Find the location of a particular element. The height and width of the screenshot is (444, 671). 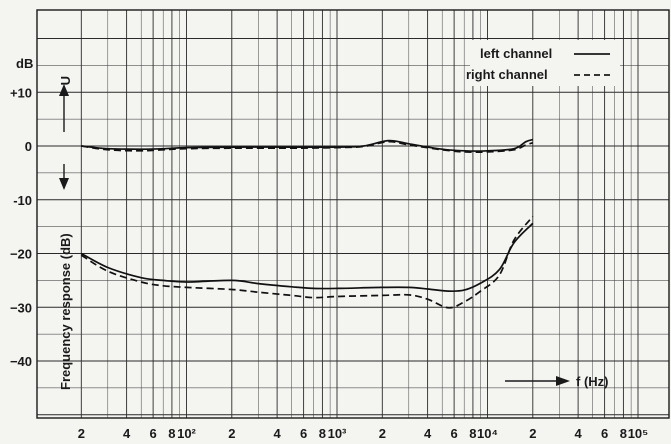

y-tick-labels: +10 0 -10 −20 −30 −40 is located at coordinates (21, 227).